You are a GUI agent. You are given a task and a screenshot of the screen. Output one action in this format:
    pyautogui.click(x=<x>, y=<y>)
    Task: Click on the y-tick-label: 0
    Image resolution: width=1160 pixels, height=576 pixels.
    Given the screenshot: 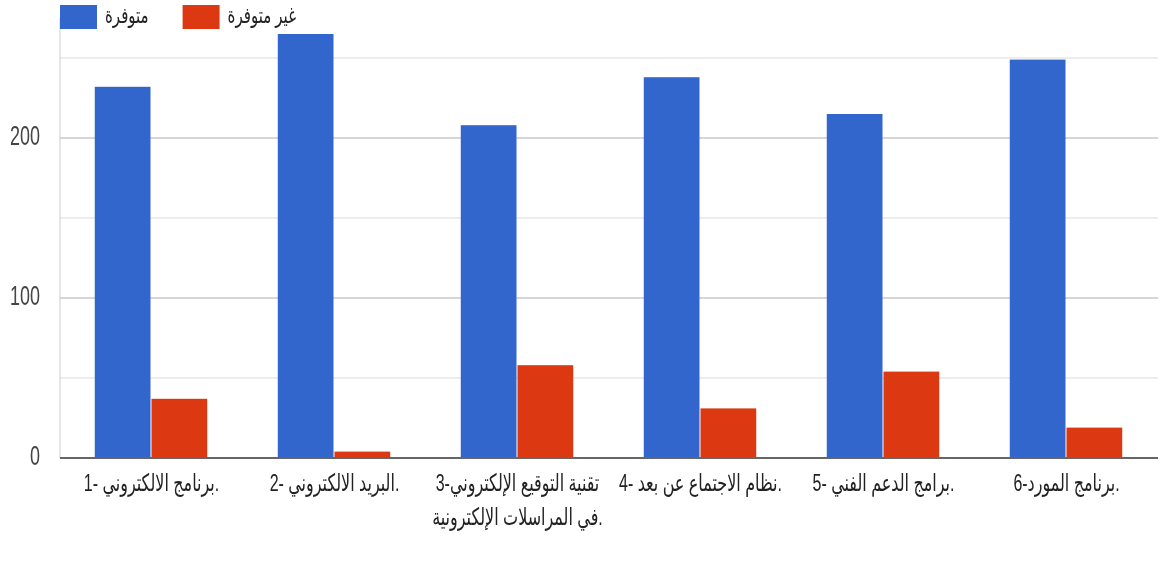 What is the action you would take?
    pyautogui.click(x=34, y=455)
    